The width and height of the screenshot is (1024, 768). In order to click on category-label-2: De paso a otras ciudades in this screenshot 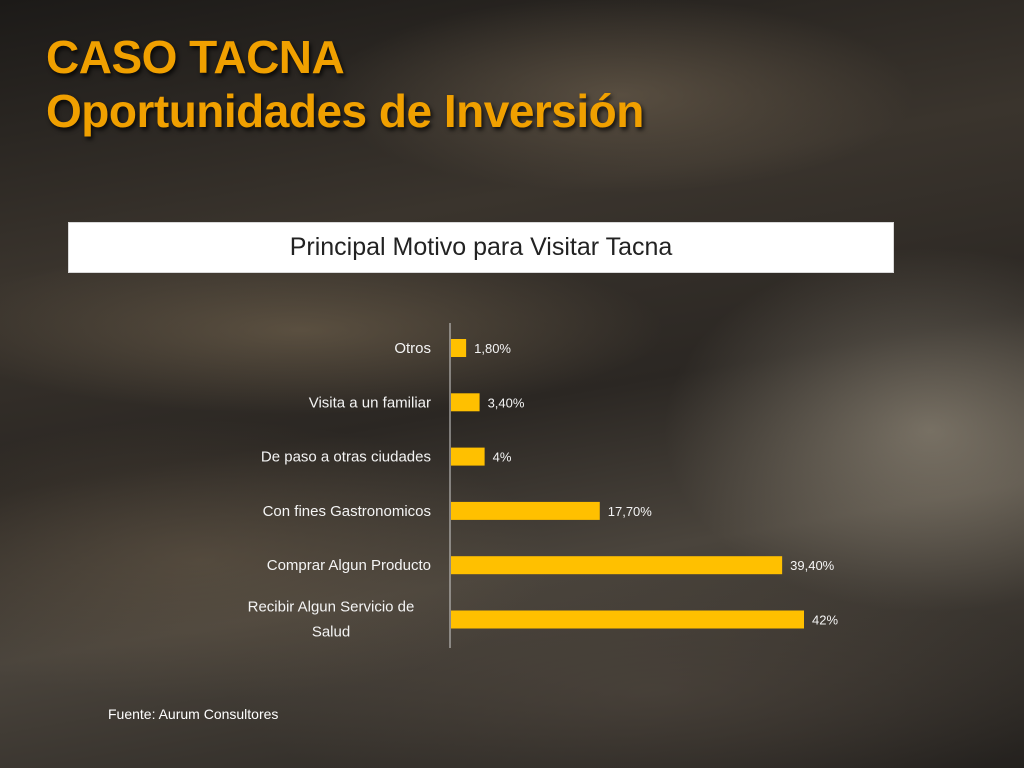, I will do `click(346, 457)`.